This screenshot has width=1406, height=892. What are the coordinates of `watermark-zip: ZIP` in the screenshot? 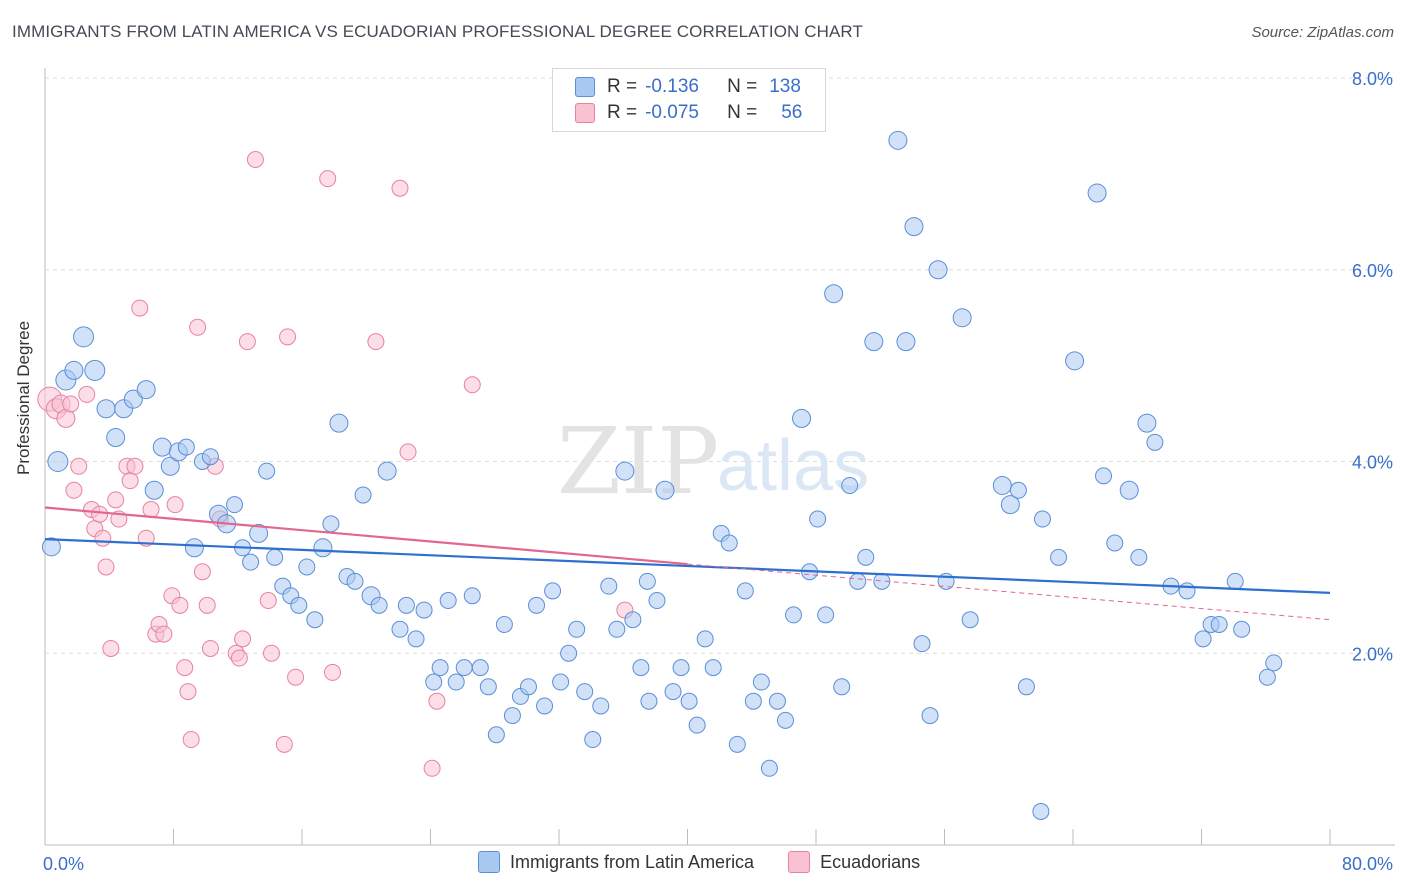 It's located at (638, 461).